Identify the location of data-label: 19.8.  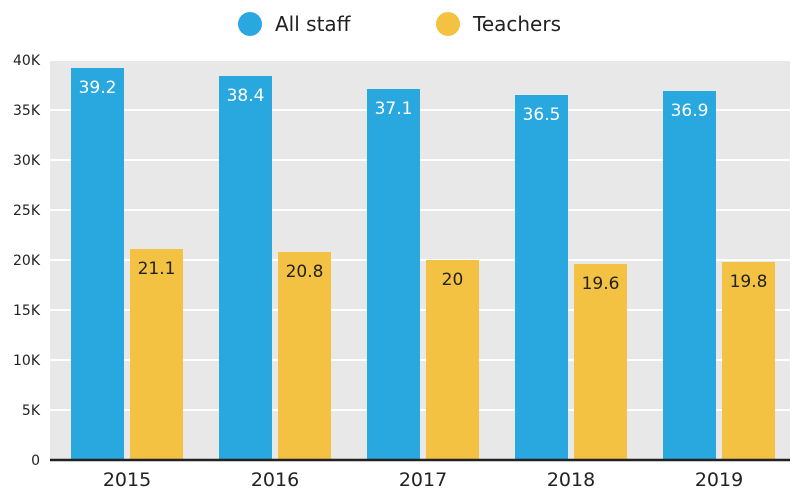
(749, 282).